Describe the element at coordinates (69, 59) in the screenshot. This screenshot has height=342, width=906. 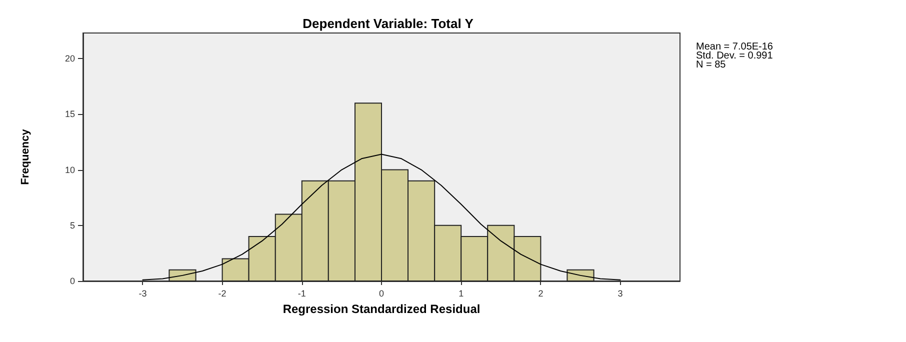
I see `y-tick-label: 20` at that location.